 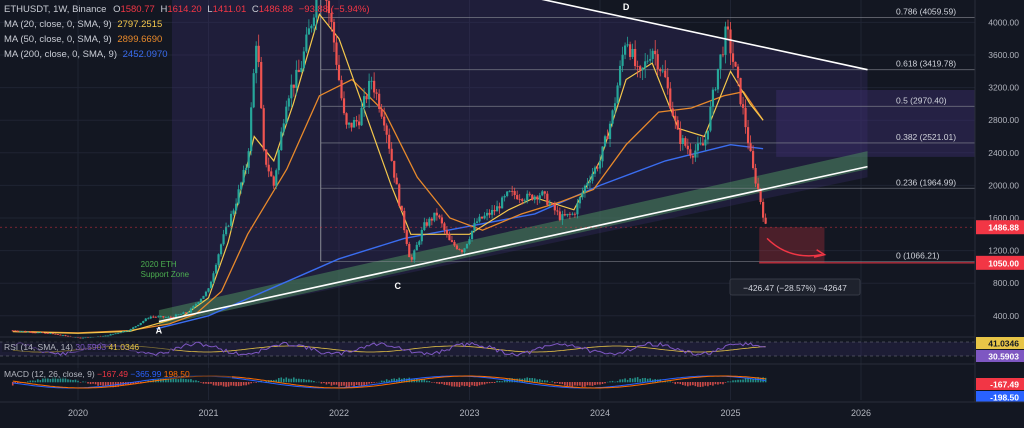 What do you see at coordinates (926, 64) in the screenshot?
I see `fib-level-label: 0.618 (3419.78)` at bounding box center [926, 64].